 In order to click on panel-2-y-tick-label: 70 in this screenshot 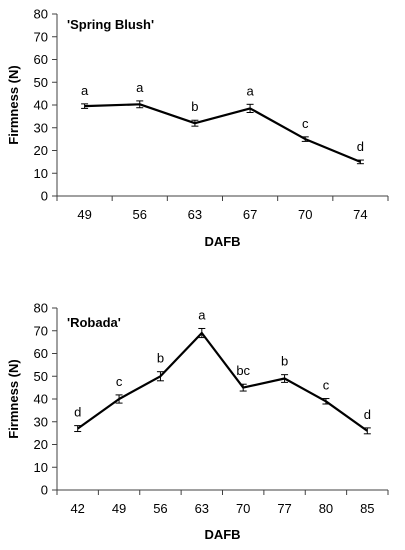, I will do `click(41, 330)`.